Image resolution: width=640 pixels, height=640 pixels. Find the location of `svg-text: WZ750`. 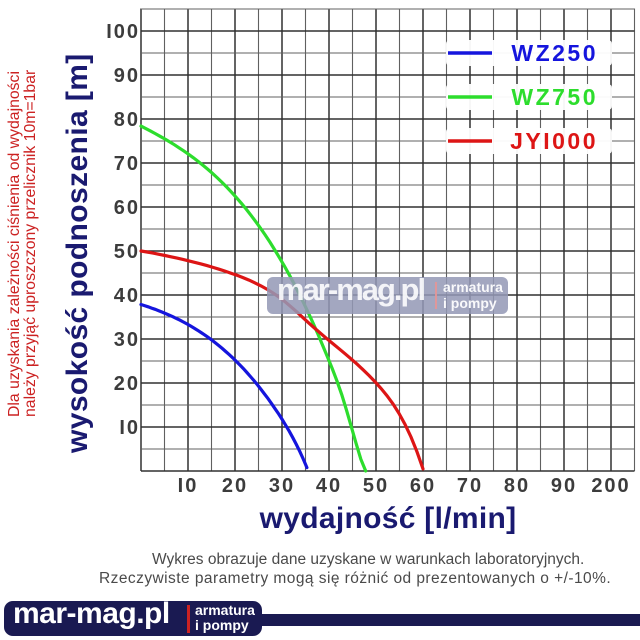

svg-text: WZ750 is located at coordinates (554, 97).